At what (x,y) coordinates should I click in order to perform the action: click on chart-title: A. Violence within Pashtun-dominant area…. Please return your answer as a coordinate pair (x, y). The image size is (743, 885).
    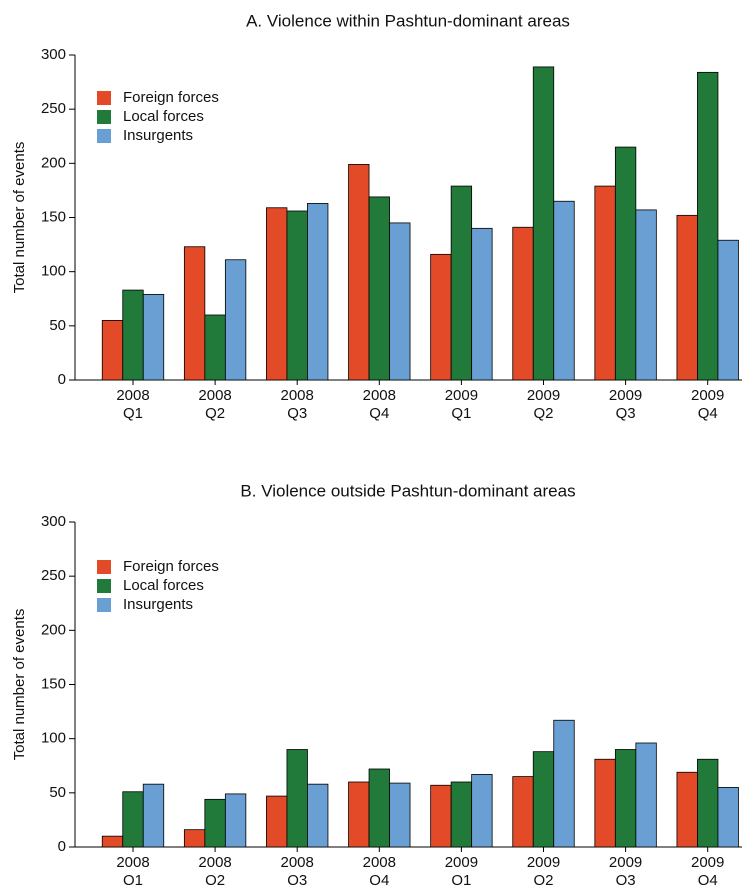
    Looking at the image, I should click on (408, 20).